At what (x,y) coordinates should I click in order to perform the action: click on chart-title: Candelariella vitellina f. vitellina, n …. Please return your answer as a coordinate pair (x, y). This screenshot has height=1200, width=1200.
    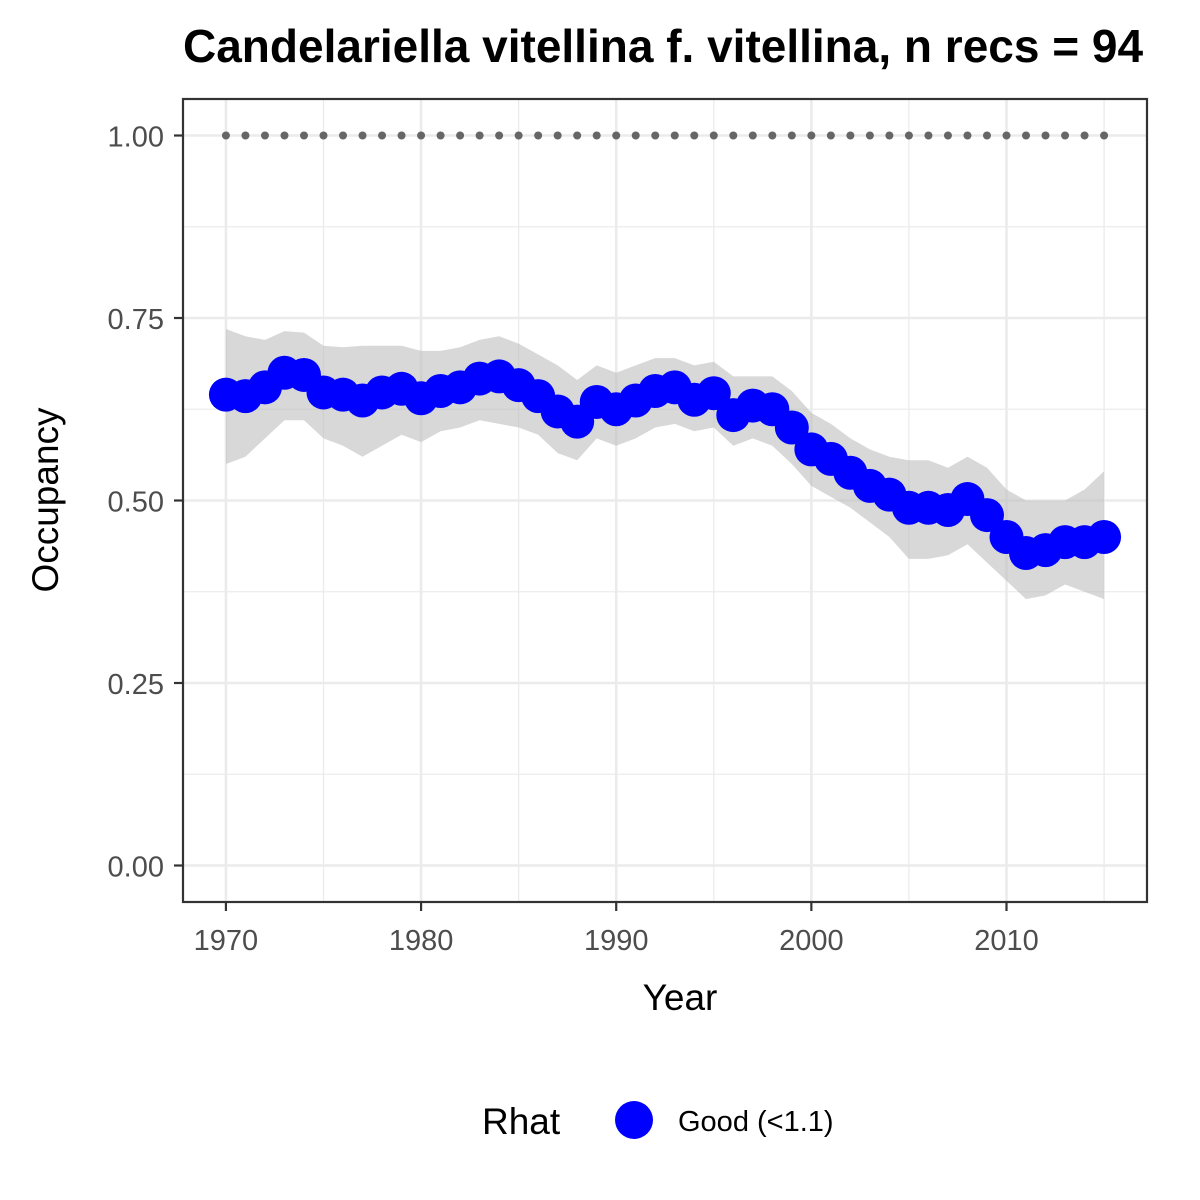
    Looking at the image, I should click on (663, 46).